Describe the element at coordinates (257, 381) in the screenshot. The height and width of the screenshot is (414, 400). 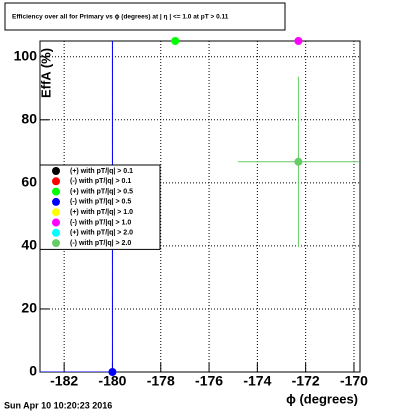
I see `x-tick-label: -174` at that location.